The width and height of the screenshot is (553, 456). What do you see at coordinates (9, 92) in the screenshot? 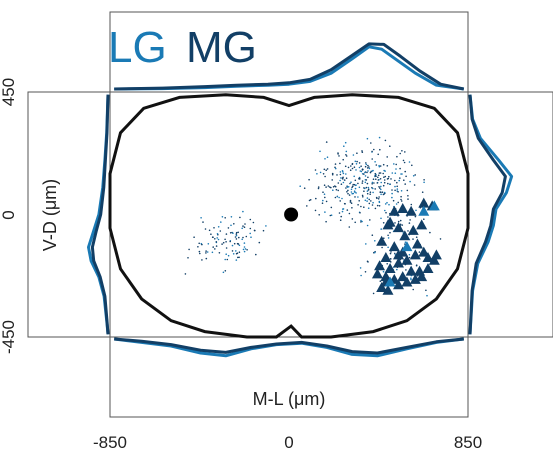
I see `y-tick-top: 450` at bounding box center [9, 92].